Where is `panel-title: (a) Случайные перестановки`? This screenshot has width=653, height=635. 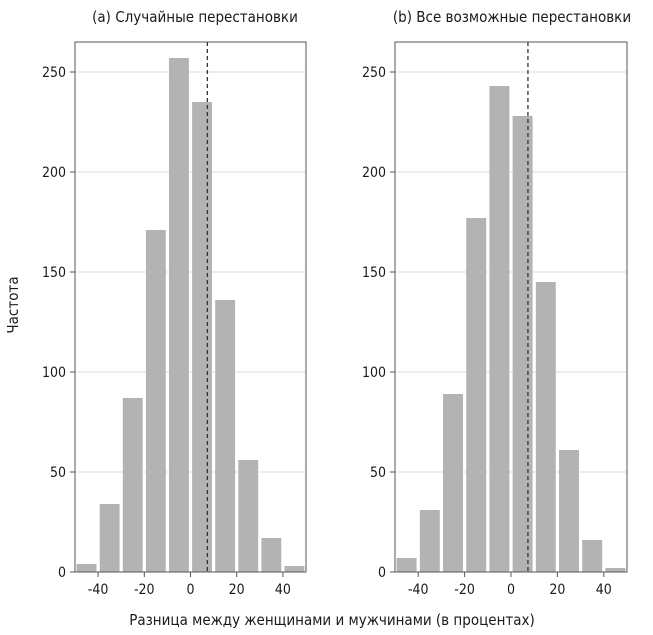 panel-title: (a) Случайные перестановки is located at coordinates (195, 17).